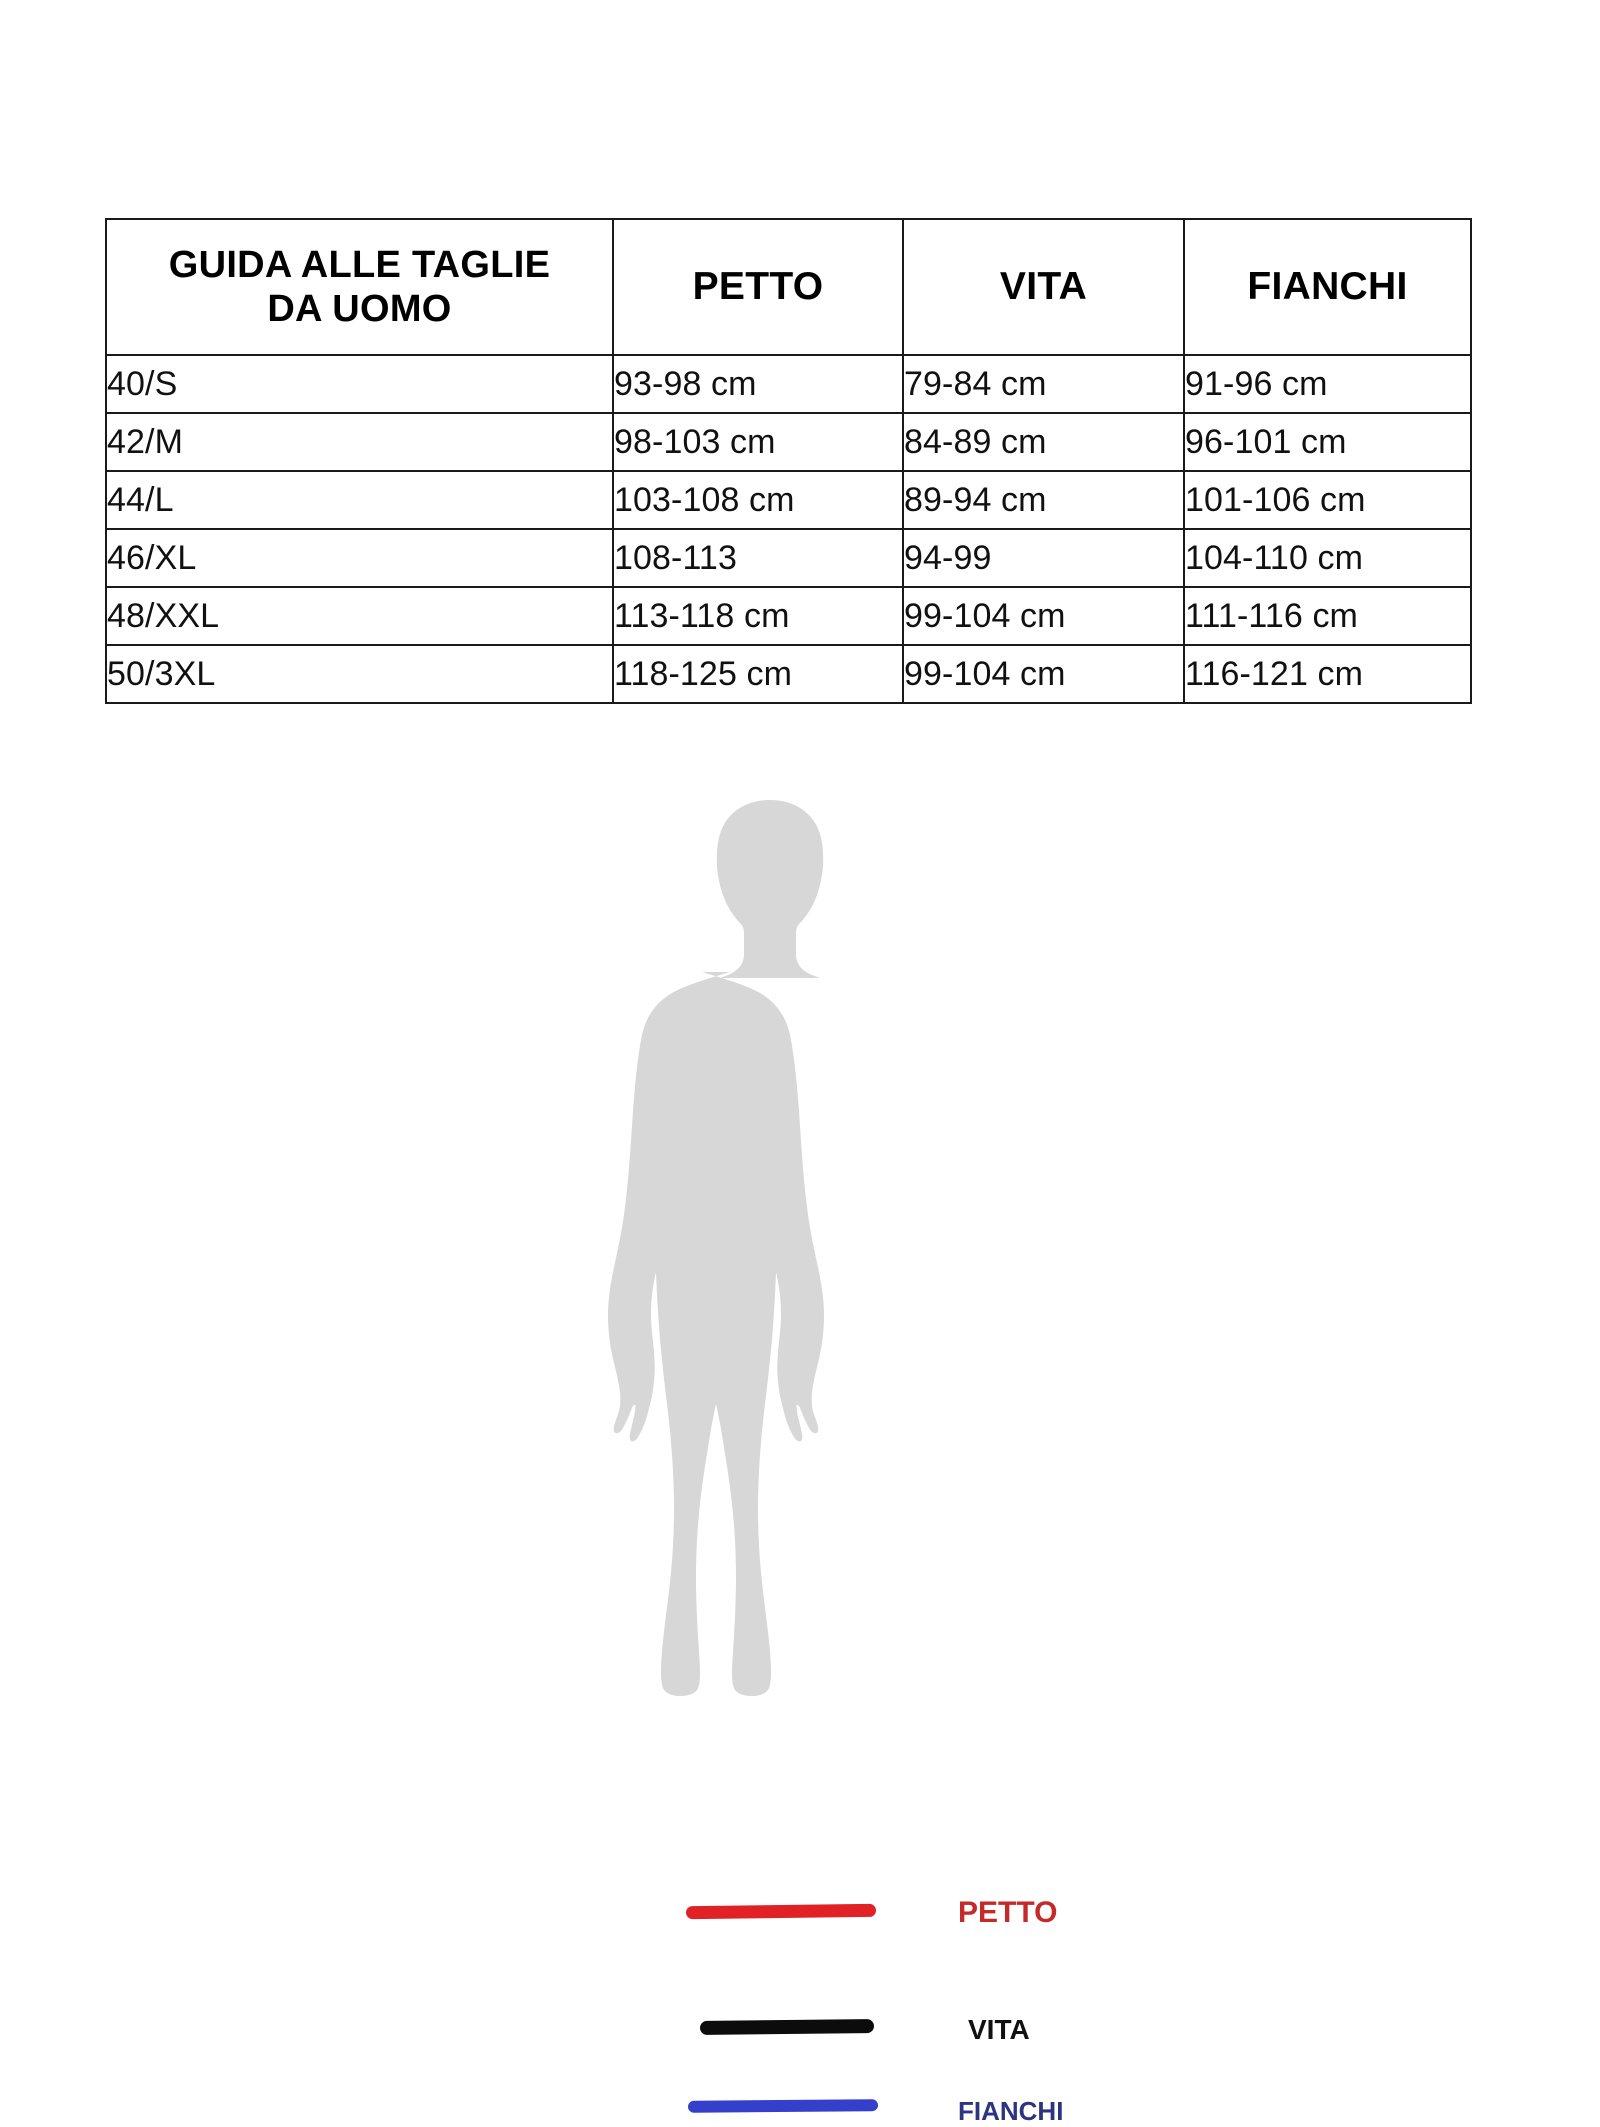 Image resolution: width=1600 pixels, height=2127 pixels. What do you see at coordinates (1327, 500) in the screenshot?
I see `cell-hips: 101-106 cm` at bounding box center [1327, 500].